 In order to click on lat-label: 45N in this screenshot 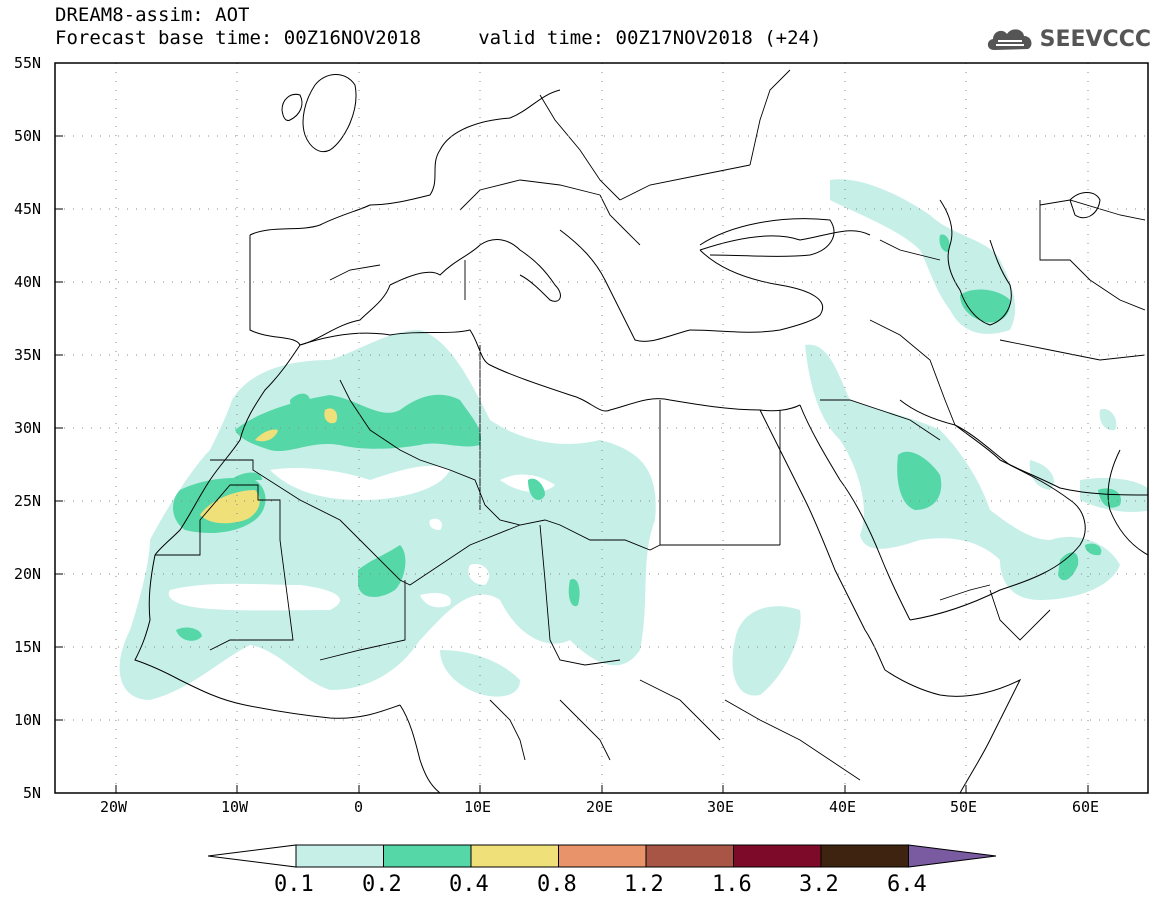, I will do `click(28, 209)`.